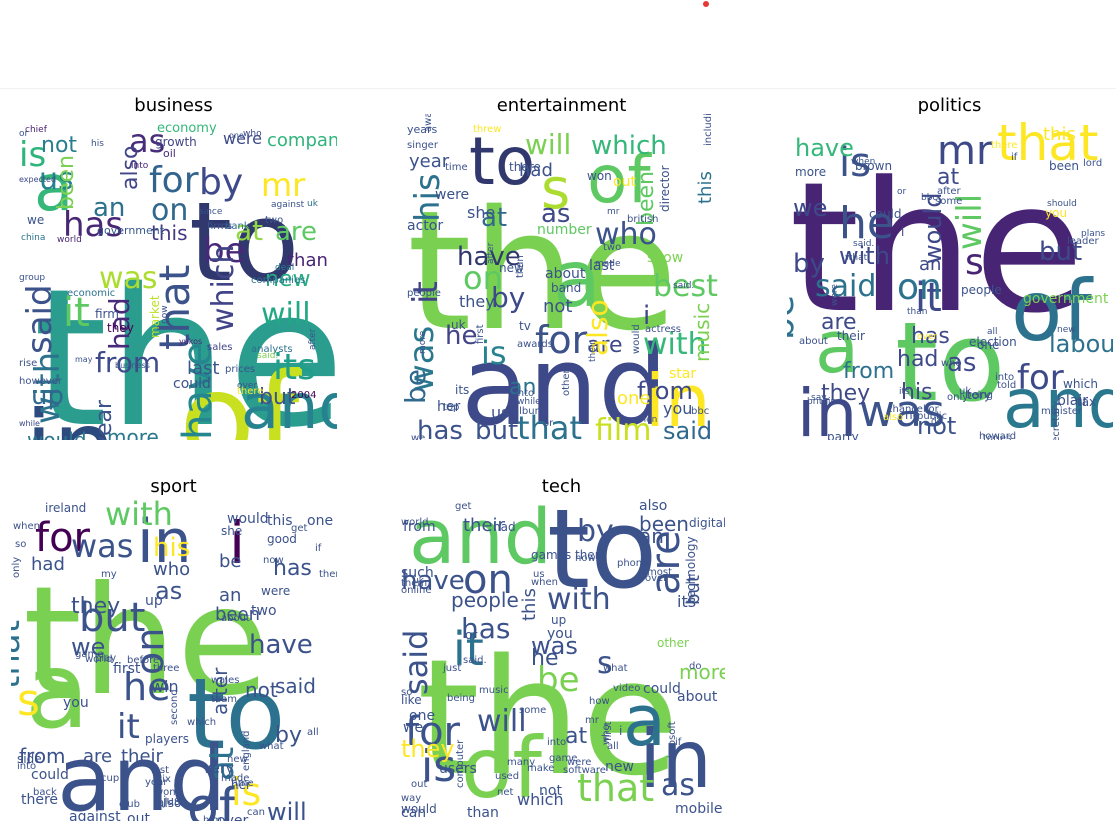 The height and width of the screenshot is (825, 1116). What do you see at coordinates (169, 233) in the screenshot?
I see `word-this: this` at bounding box center [169, 233].